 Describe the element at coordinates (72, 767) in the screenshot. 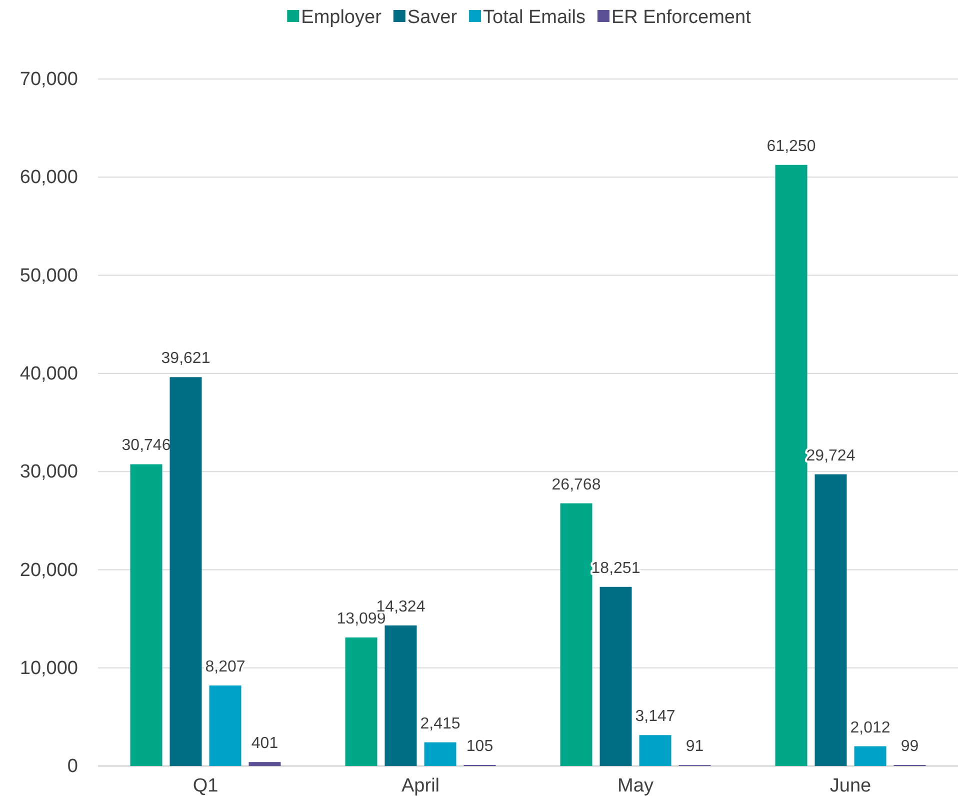

I see `y-tick-label: 0` at that location.